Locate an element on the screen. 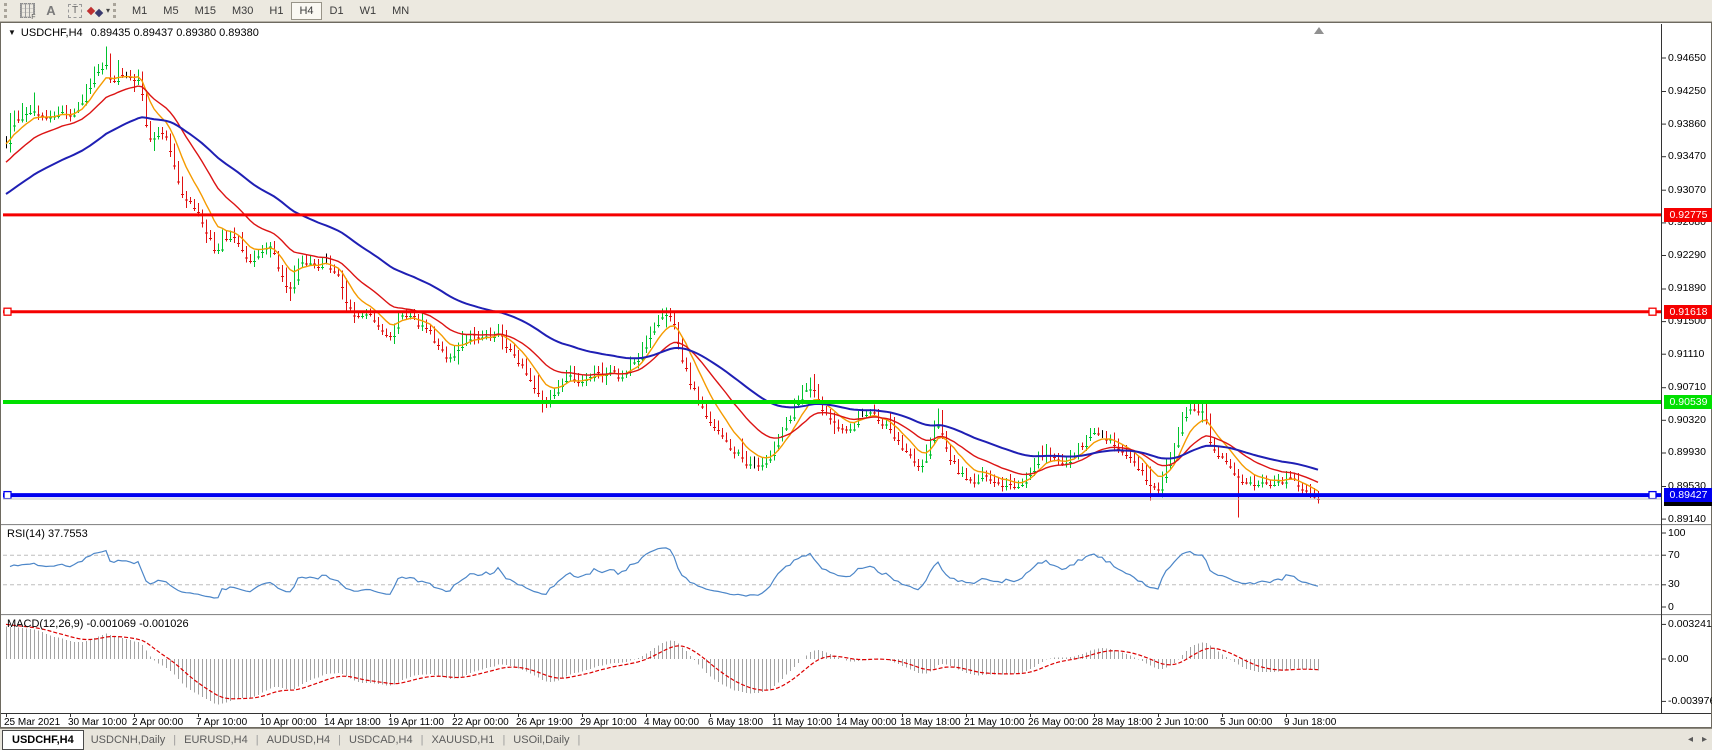  date-axis-label: 4 May 00:00 is located at coordinates (672, 722).